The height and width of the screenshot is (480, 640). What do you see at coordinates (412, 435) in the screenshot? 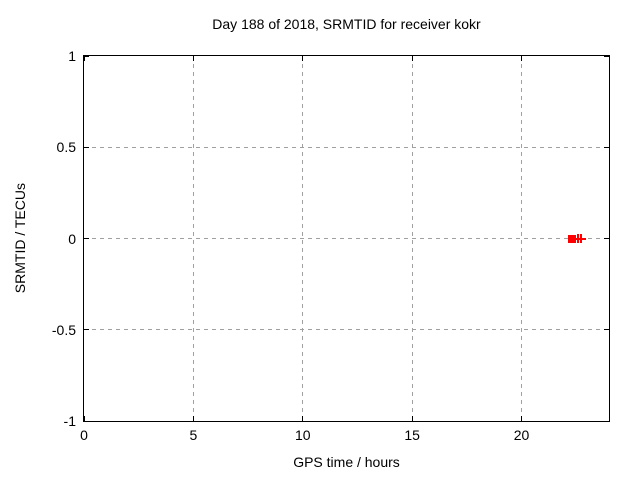
I see `x-tick-label: 15` at bounding box center [412, 435].